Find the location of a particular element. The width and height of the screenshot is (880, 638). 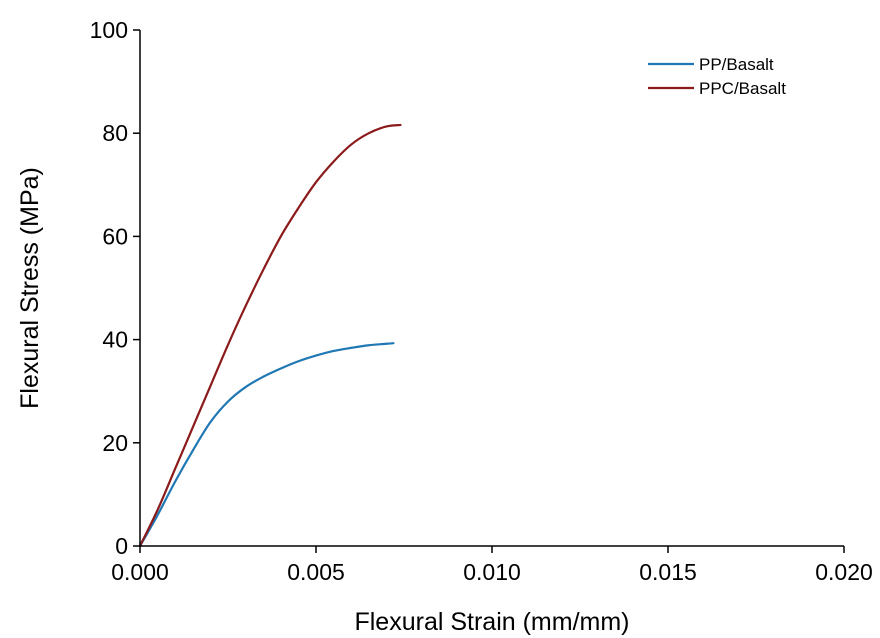

x-tick-label: 0.005 is located at coordinates (316, 572).